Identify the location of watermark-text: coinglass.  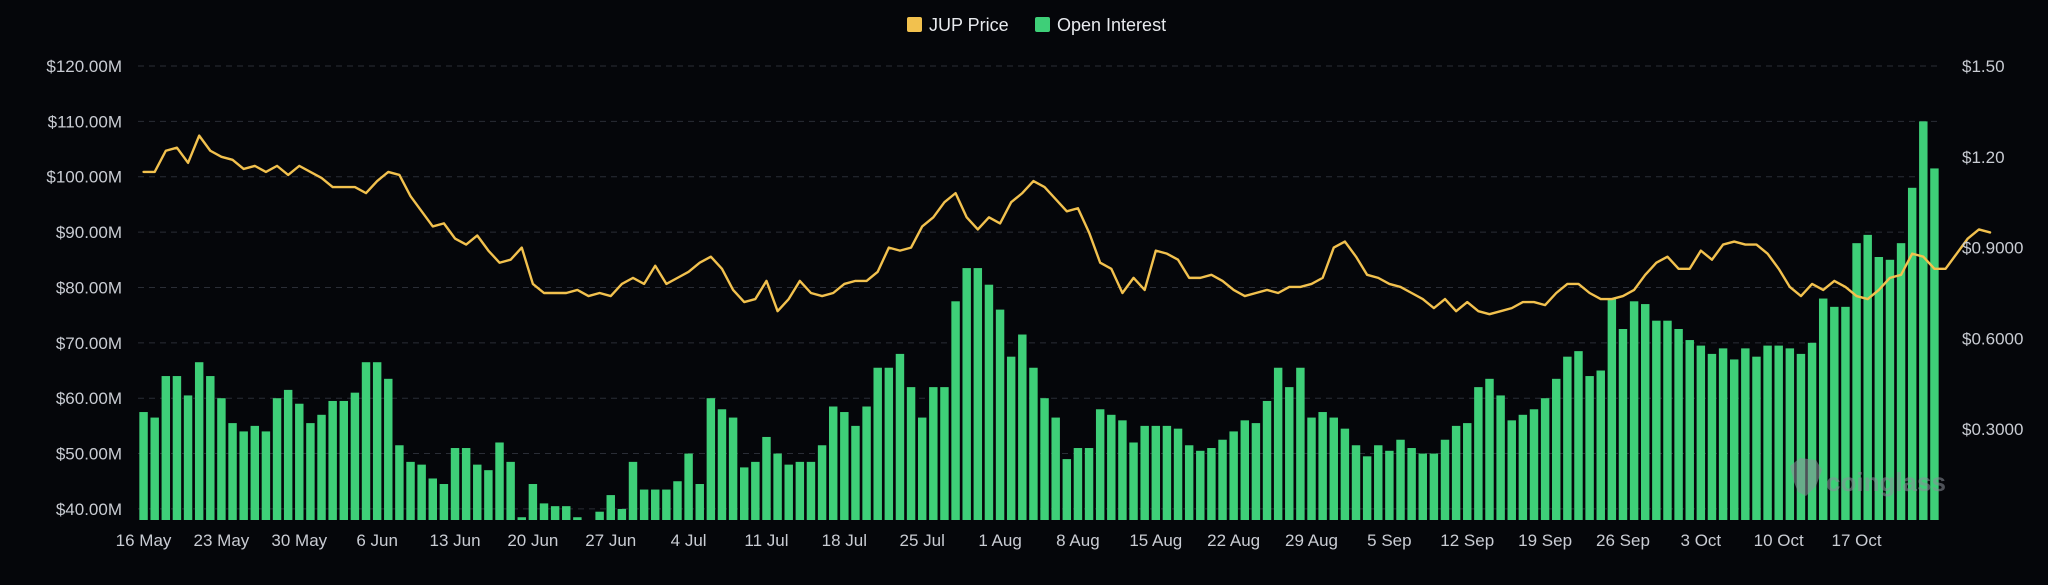
(1886, 482).